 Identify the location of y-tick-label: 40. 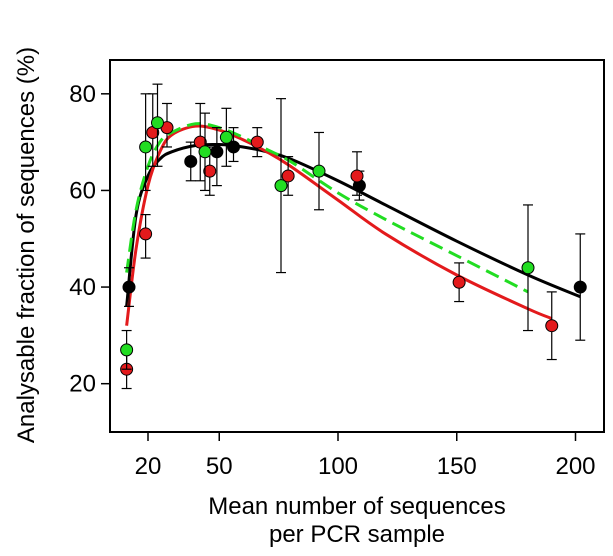
(82, 287).